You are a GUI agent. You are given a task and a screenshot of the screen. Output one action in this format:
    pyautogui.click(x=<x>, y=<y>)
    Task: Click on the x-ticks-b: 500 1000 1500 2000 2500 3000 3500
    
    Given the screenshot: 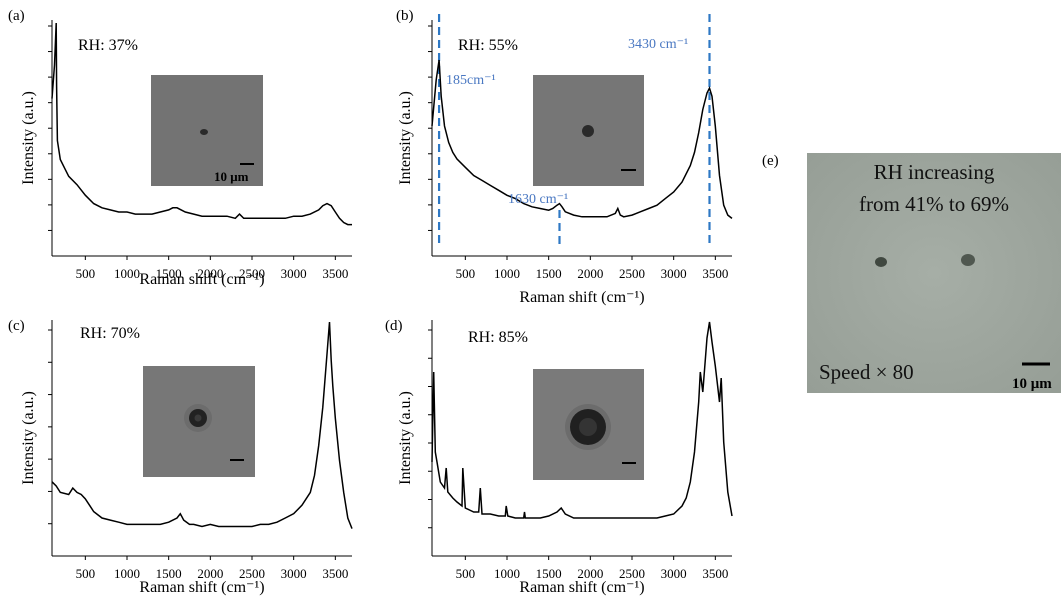 What is the action you would take?
    pyautogui.click(x=592, y=268)
    